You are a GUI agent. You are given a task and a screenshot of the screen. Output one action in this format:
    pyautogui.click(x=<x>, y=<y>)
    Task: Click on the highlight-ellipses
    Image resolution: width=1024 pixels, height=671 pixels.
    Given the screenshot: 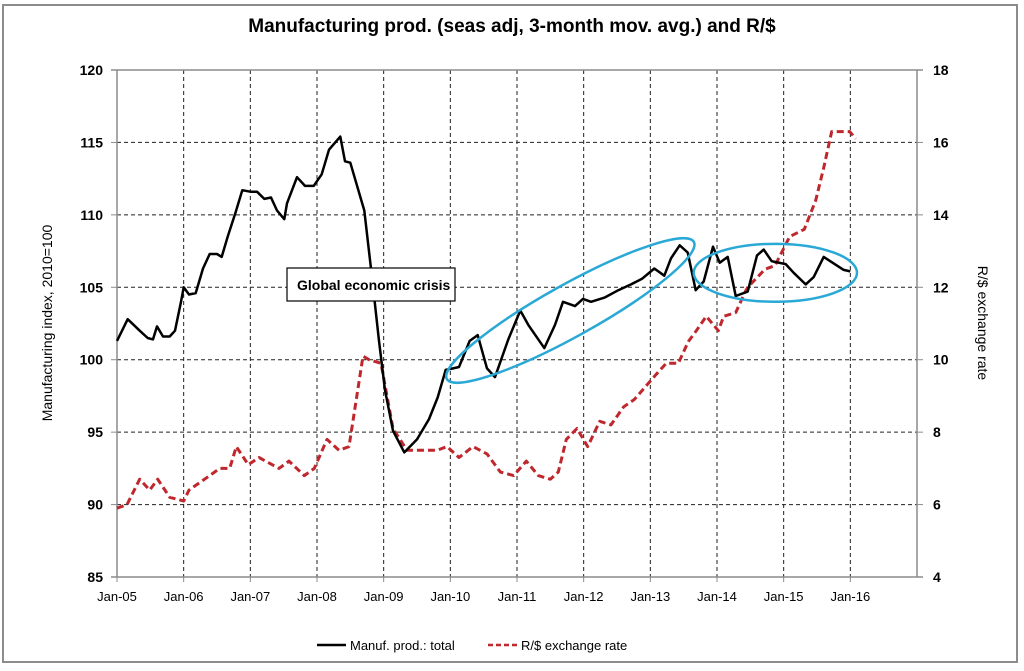 What is the action you would take?
    pyautogui.click(x=651, y=310)
    